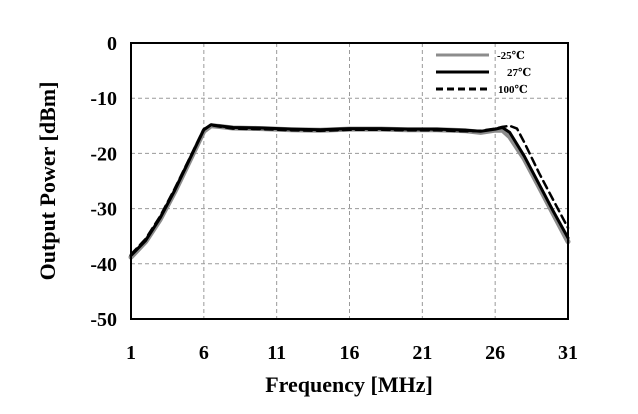 This screenshot has width=638, height=414. What do you see at coordinates (131, 353) in the screenshot?
I see `x-tick-label: 1` at bounding box center [131, 353].